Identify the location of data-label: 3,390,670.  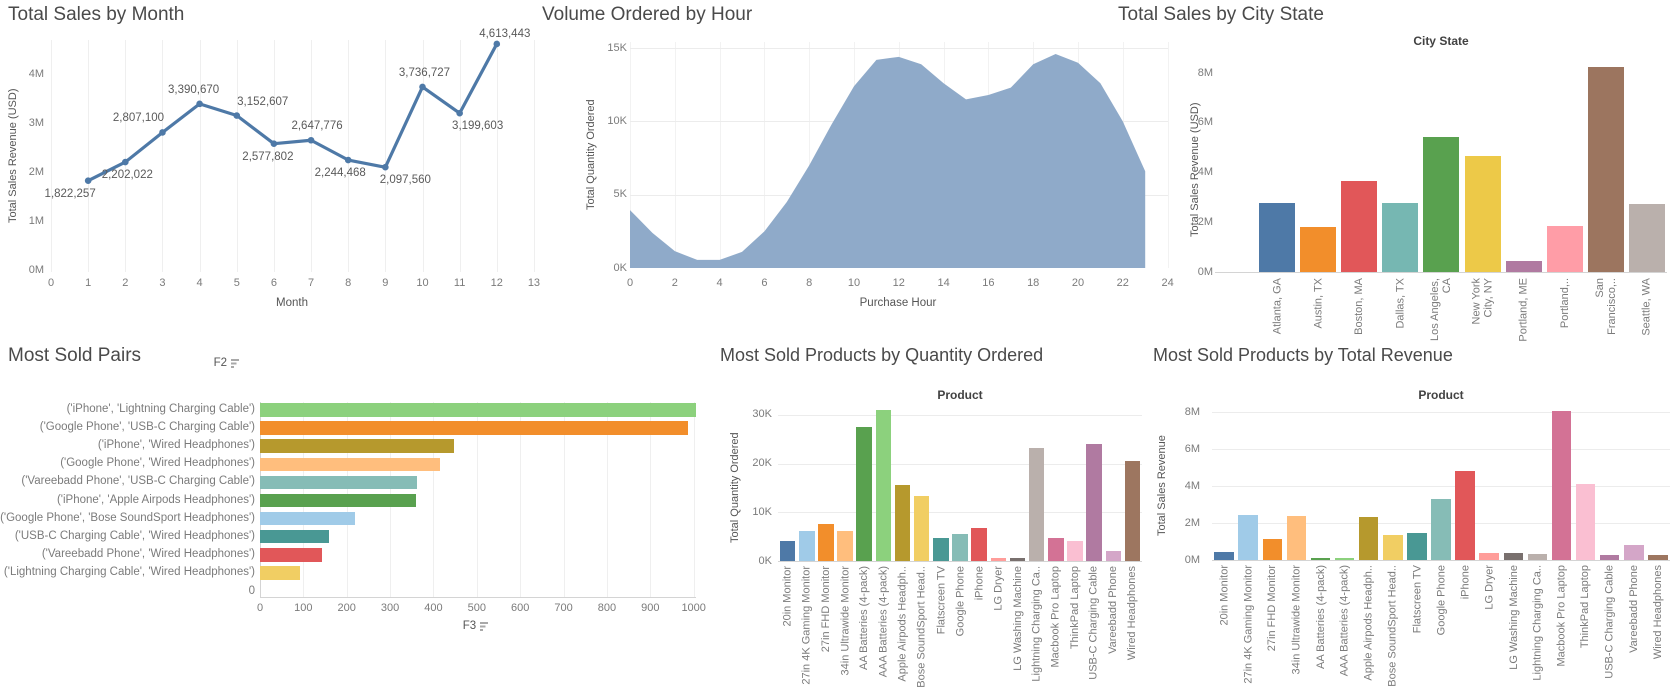
(194, 89).